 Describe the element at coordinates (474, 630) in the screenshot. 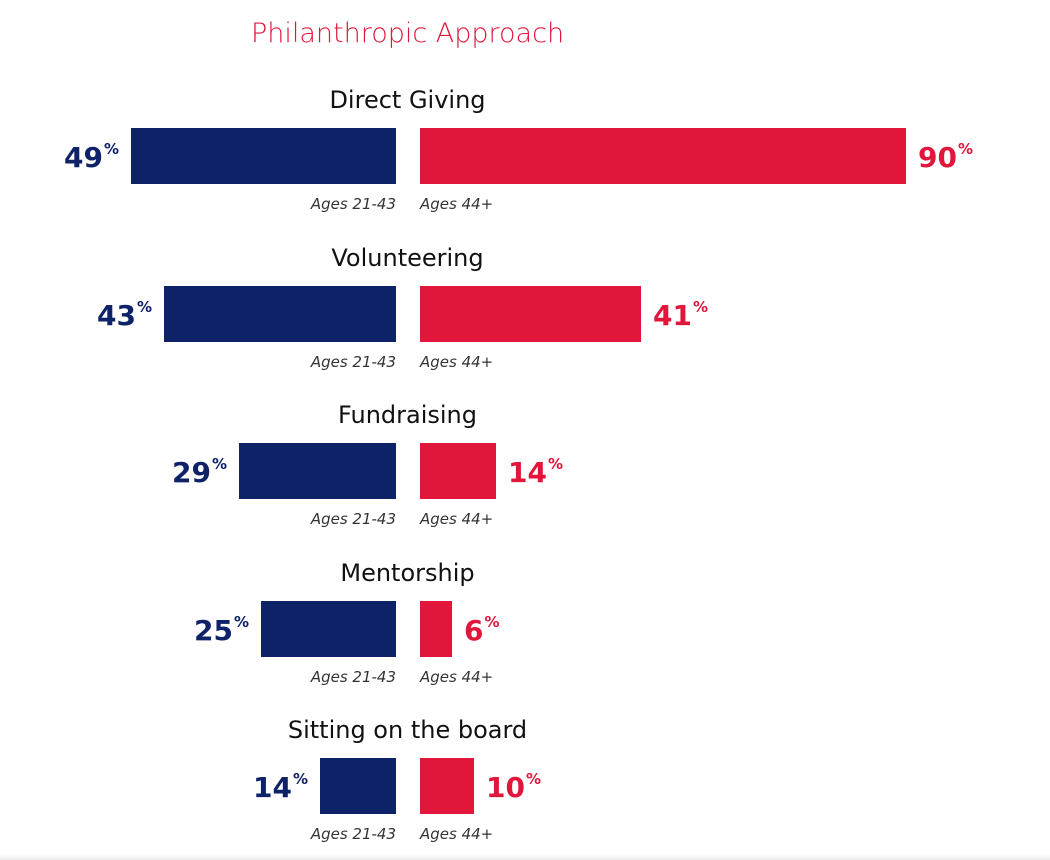

I see `value-number: 6` at that location.